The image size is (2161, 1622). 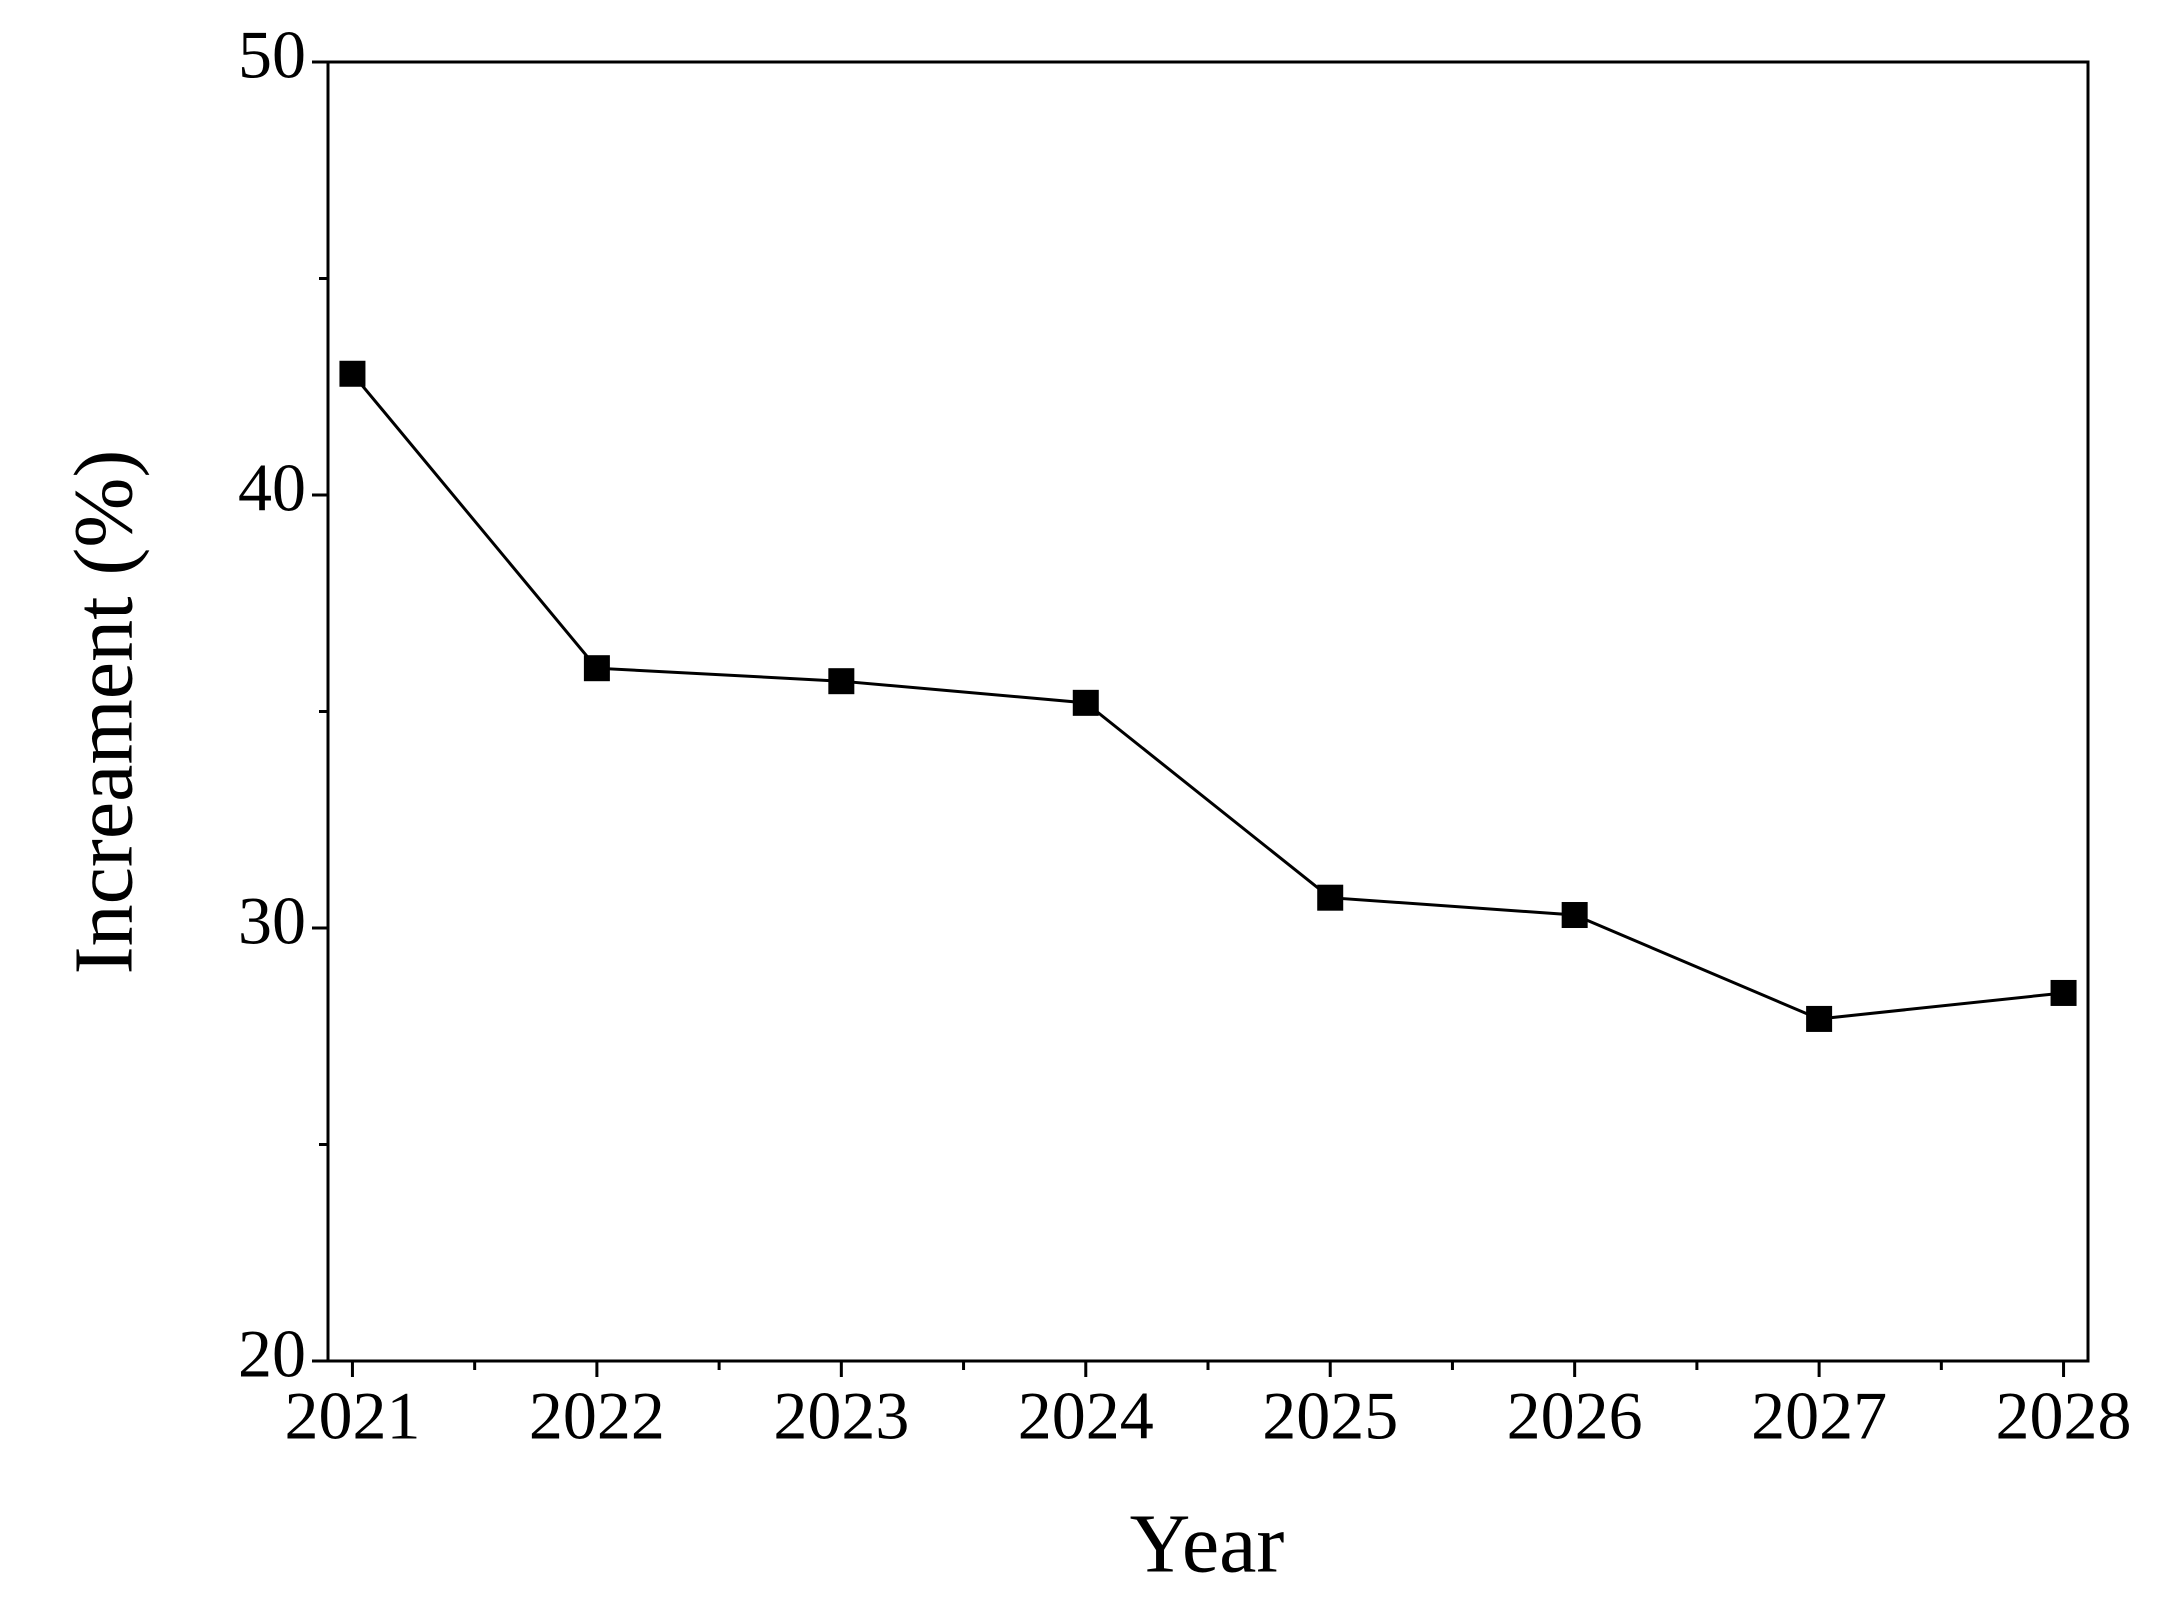 I want to click on x-axis-label: Year, so click(x=1207, y=1543).